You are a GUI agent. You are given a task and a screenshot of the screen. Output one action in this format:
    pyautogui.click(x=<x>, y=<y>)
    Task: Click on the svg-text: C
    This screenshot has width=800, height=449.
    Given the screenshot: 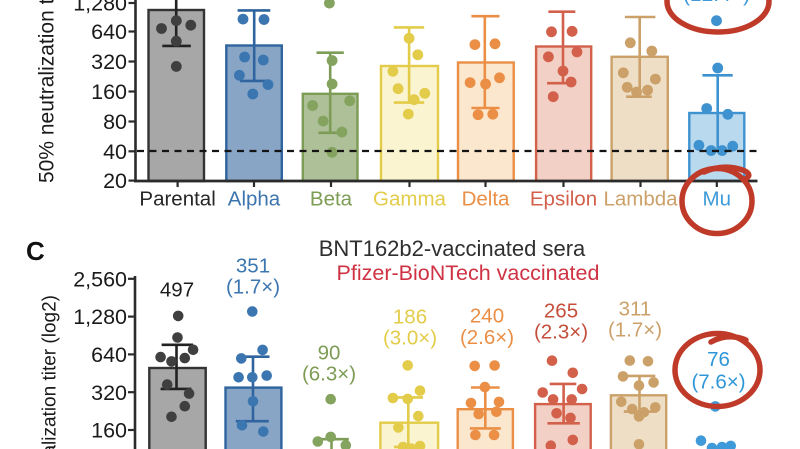 What is the action you would take?
    pyautogui.click(x=35, y=251)
    